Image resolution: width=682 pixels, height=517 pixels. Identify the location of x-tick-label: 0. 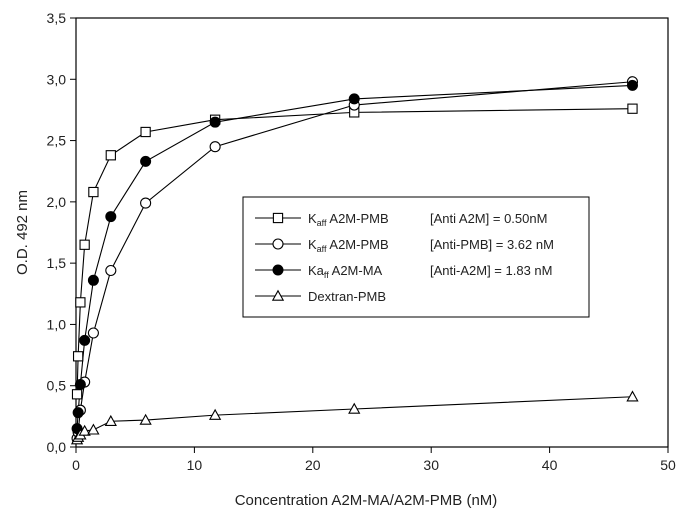
(76, 465).